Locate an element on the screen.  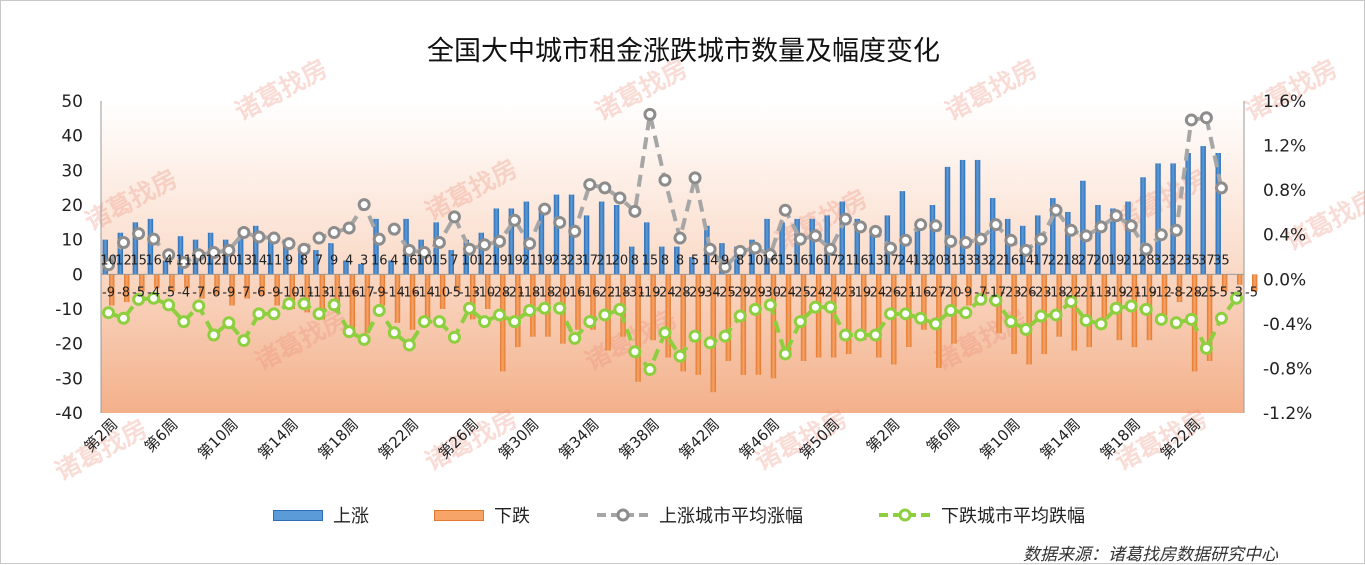
down-bar-label: -14 is located at coordinates (394, 292).